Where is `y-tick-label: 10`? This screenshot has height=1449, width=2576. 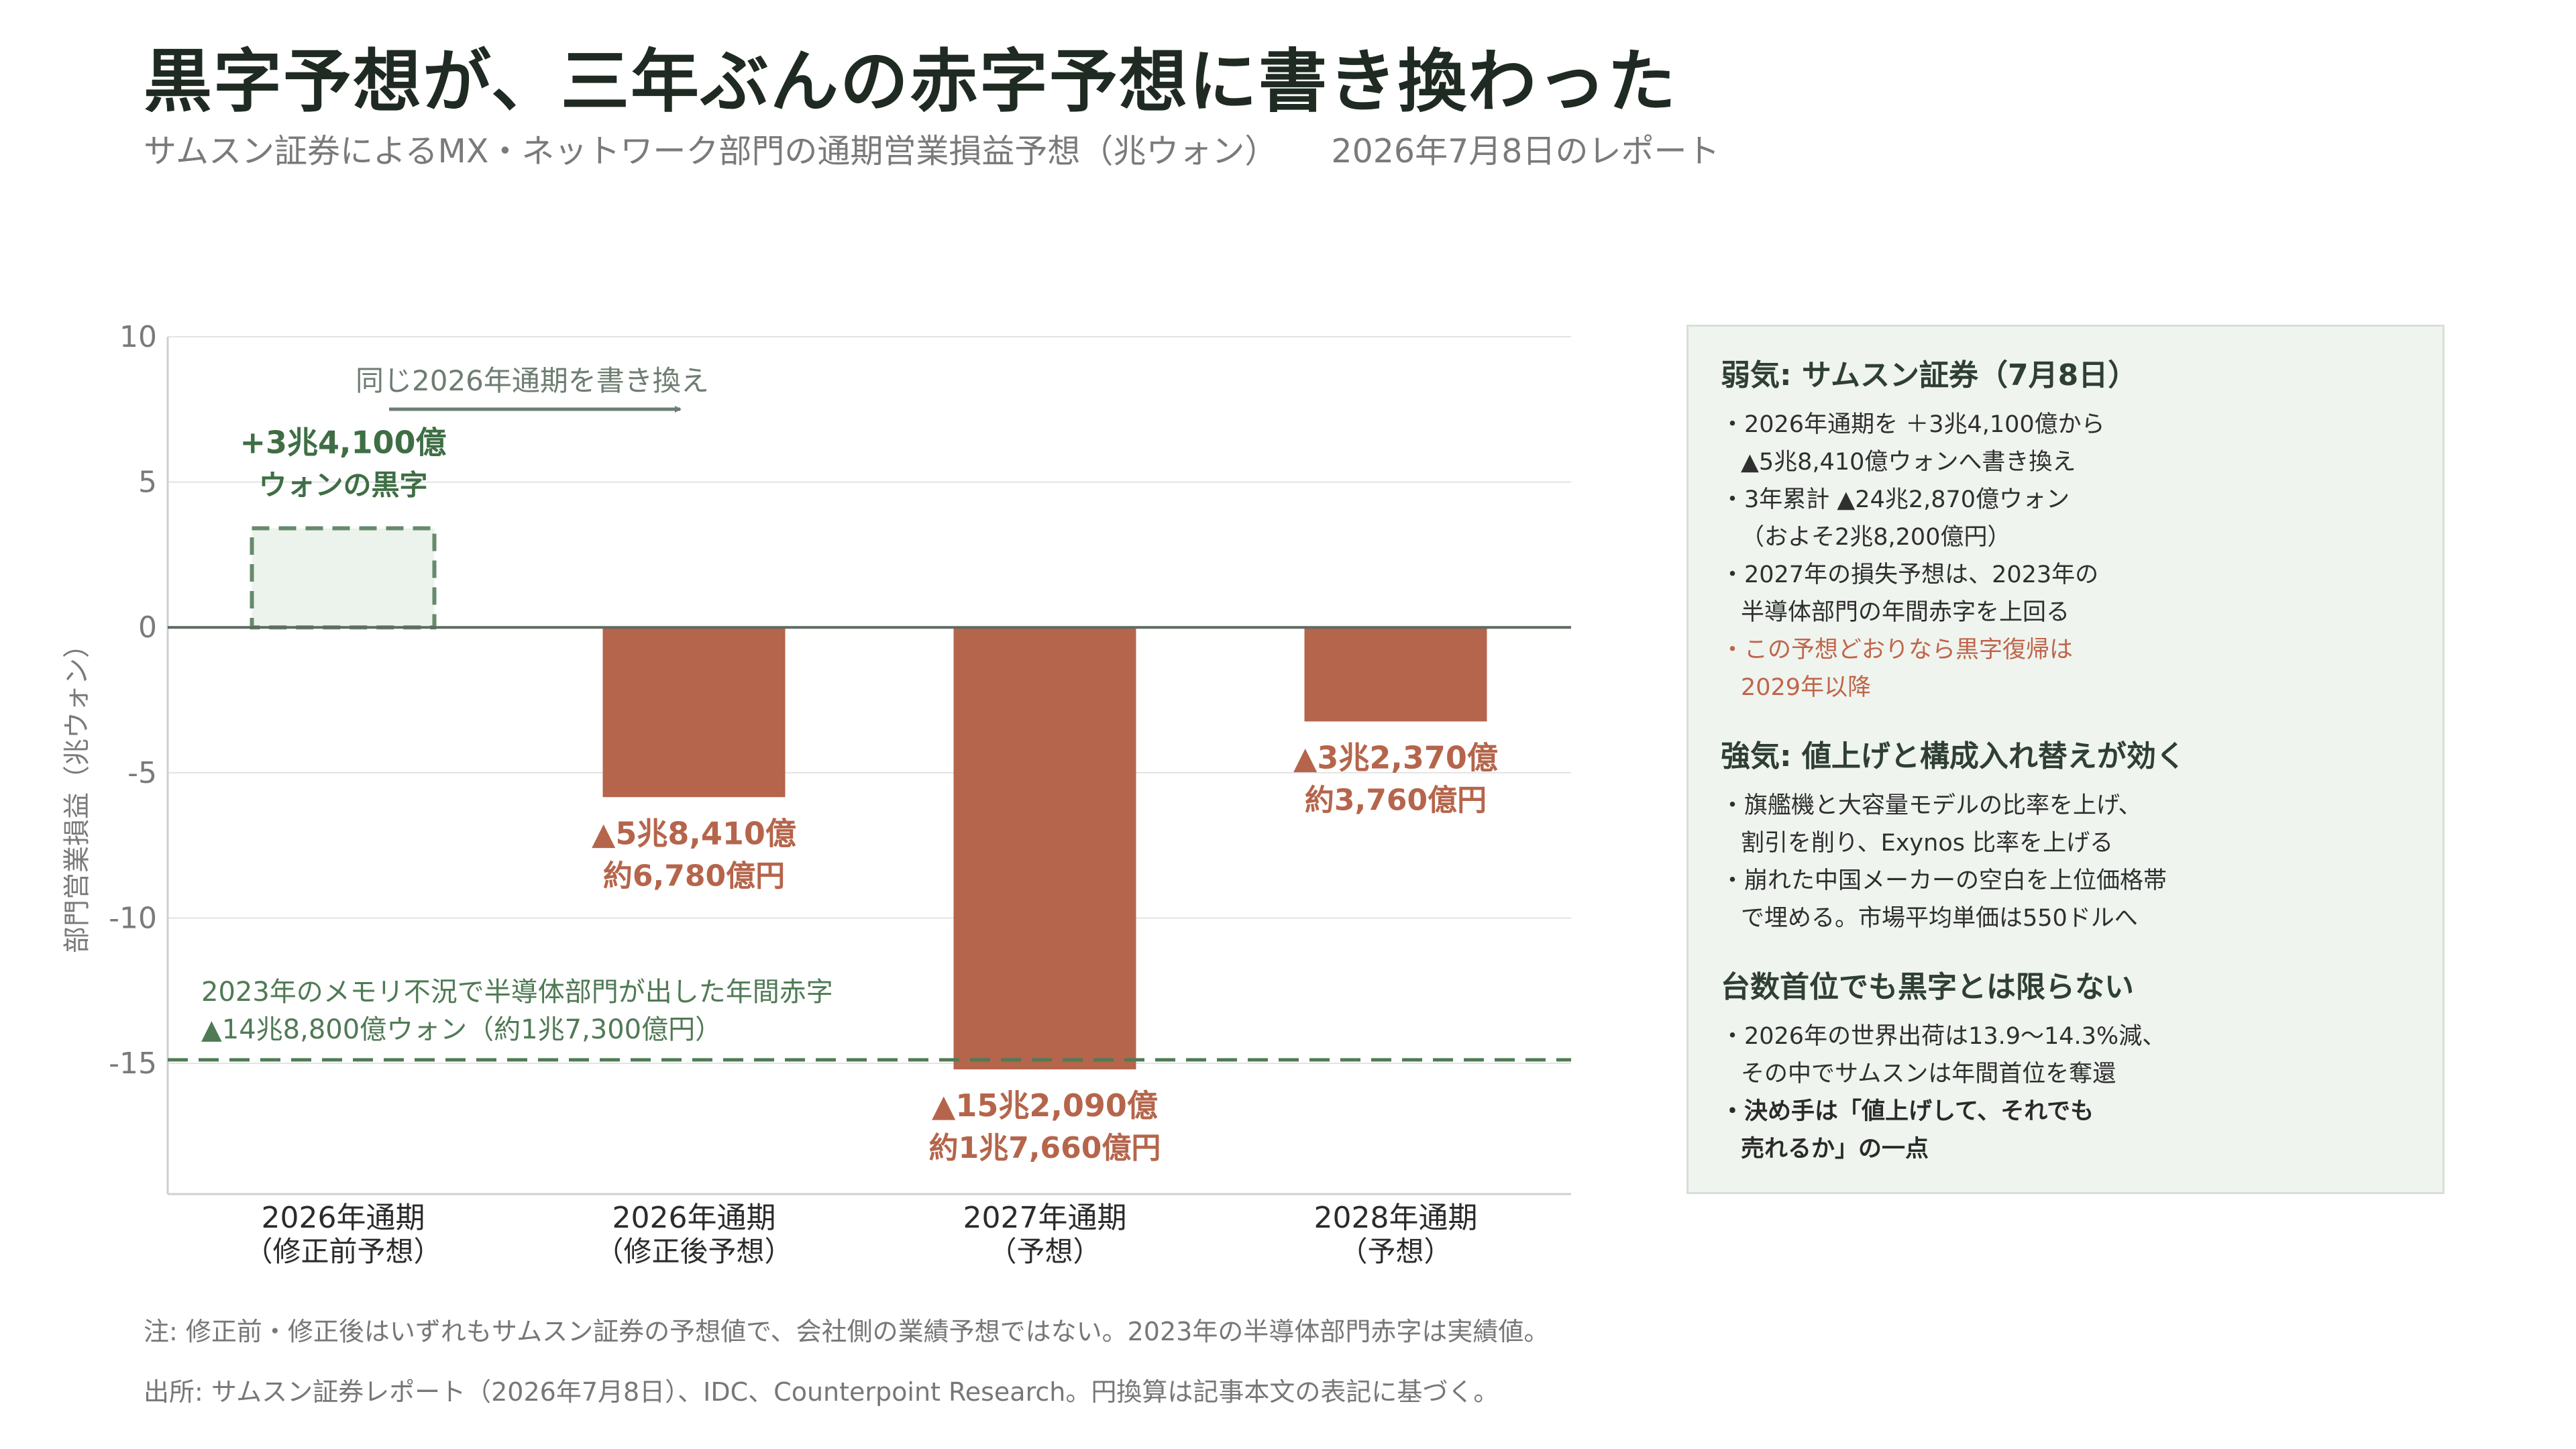
y-tick-label: 10 is located at coordinates (138, 337).